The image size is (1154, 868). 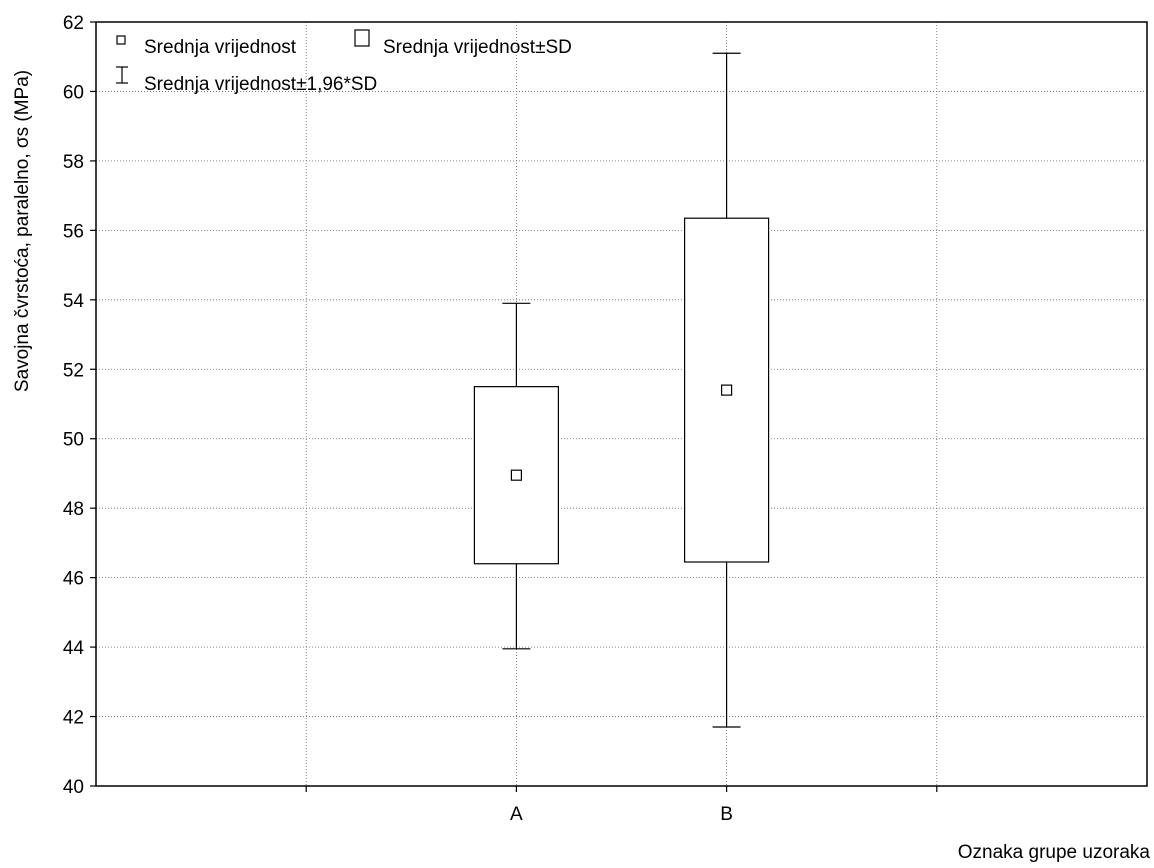 What do you see at coordinates (220, 47) in the screenshot?
I see `legend-mean-label: Srednja vrijednost` at bounding box center [220, 47].